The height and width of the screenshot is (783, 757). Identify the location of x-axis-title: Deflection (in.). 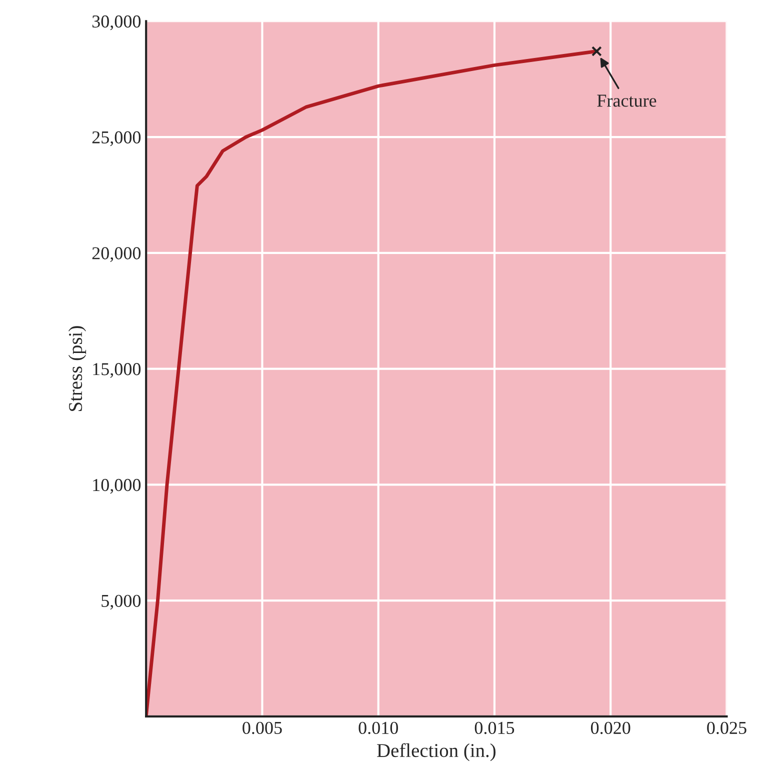
(436, 752).